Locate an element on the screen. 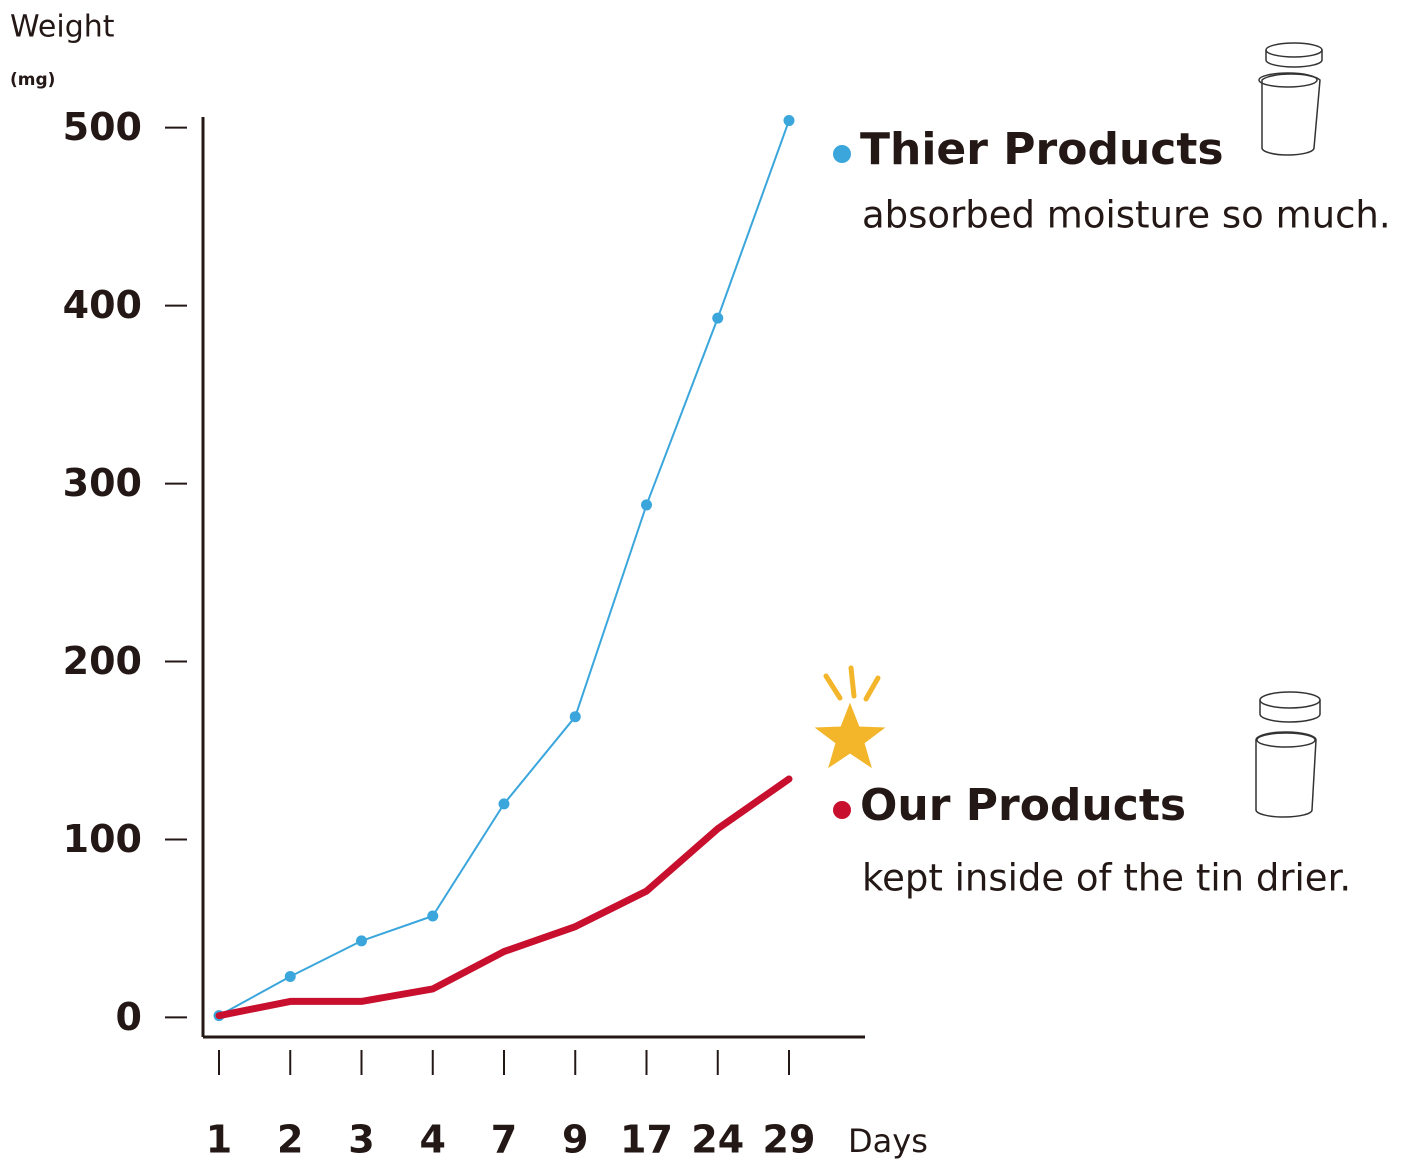 The image size is (1420, 1165). x-axis-label: Days is located at coordinates (888, 1141).